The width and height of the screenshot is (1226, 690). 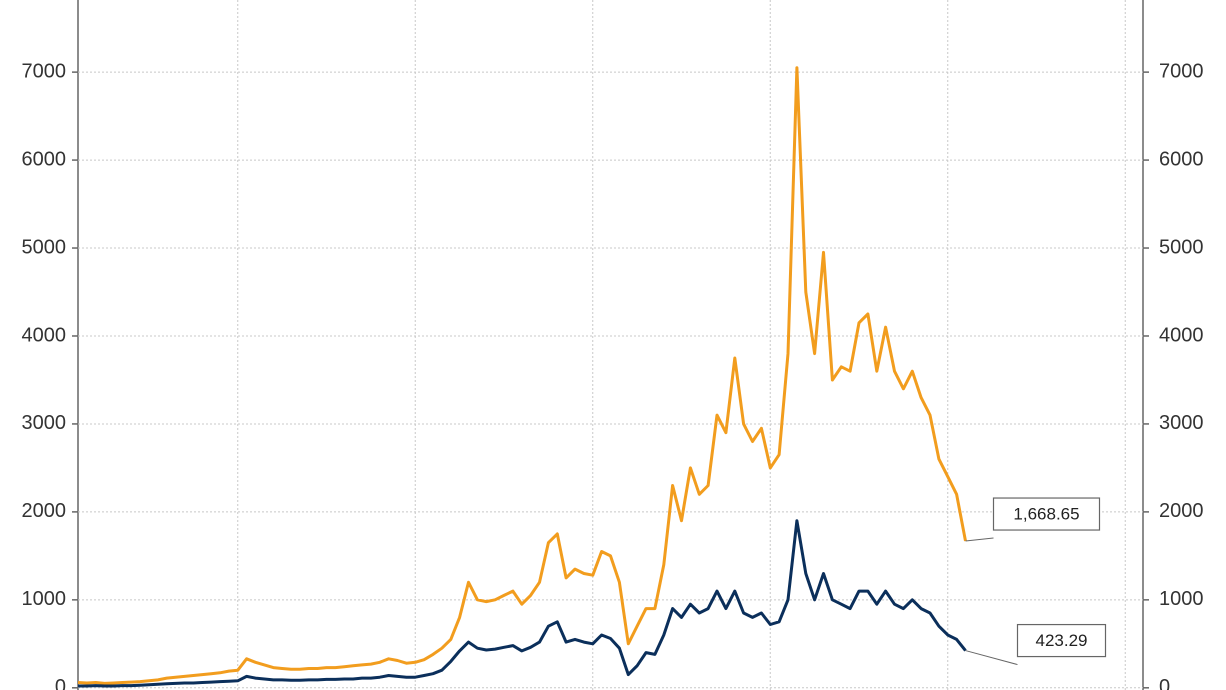 I want to click on y-tick-label: 4000, so click(x=44, y=335).